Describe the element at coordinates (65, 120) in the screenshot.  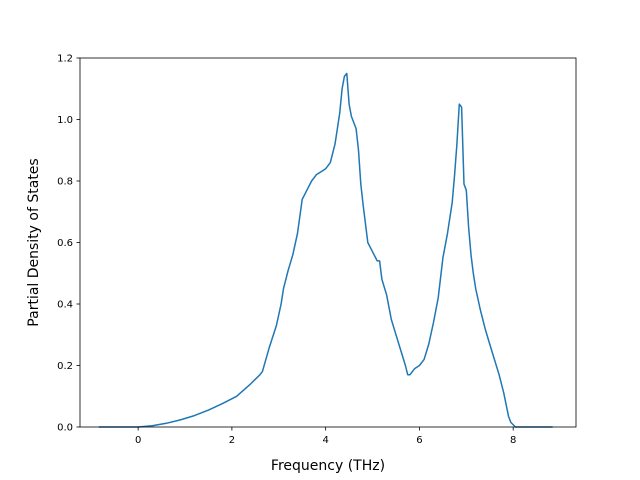
I see `y-tick-label: 1.0` at that location.